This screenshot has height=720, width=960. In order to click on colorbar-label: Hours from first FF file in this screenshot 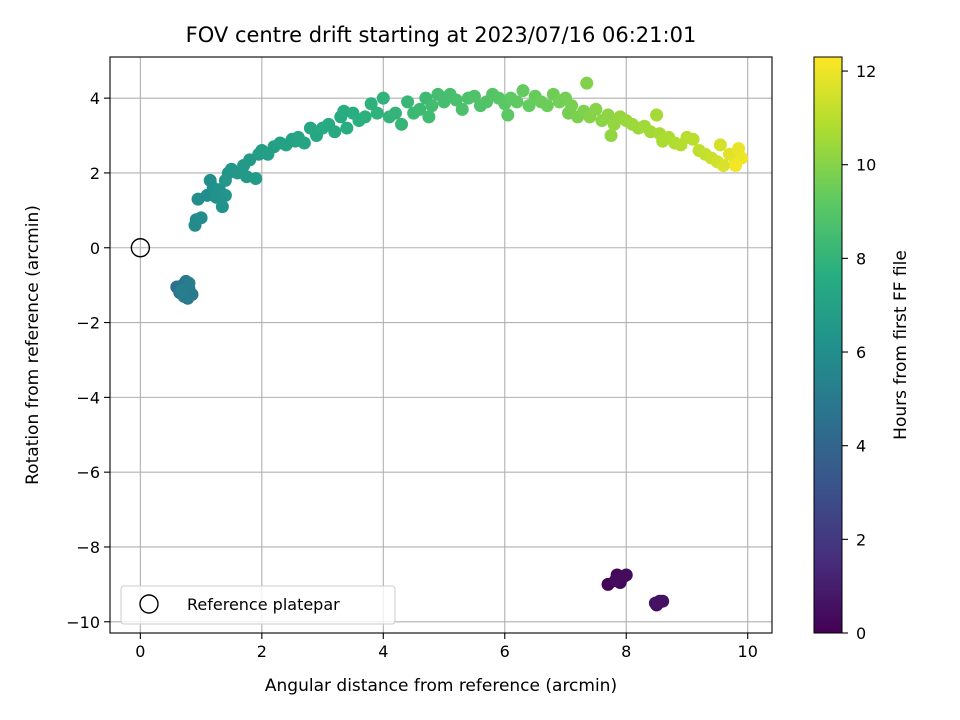, I will do `click(901, 345)`.